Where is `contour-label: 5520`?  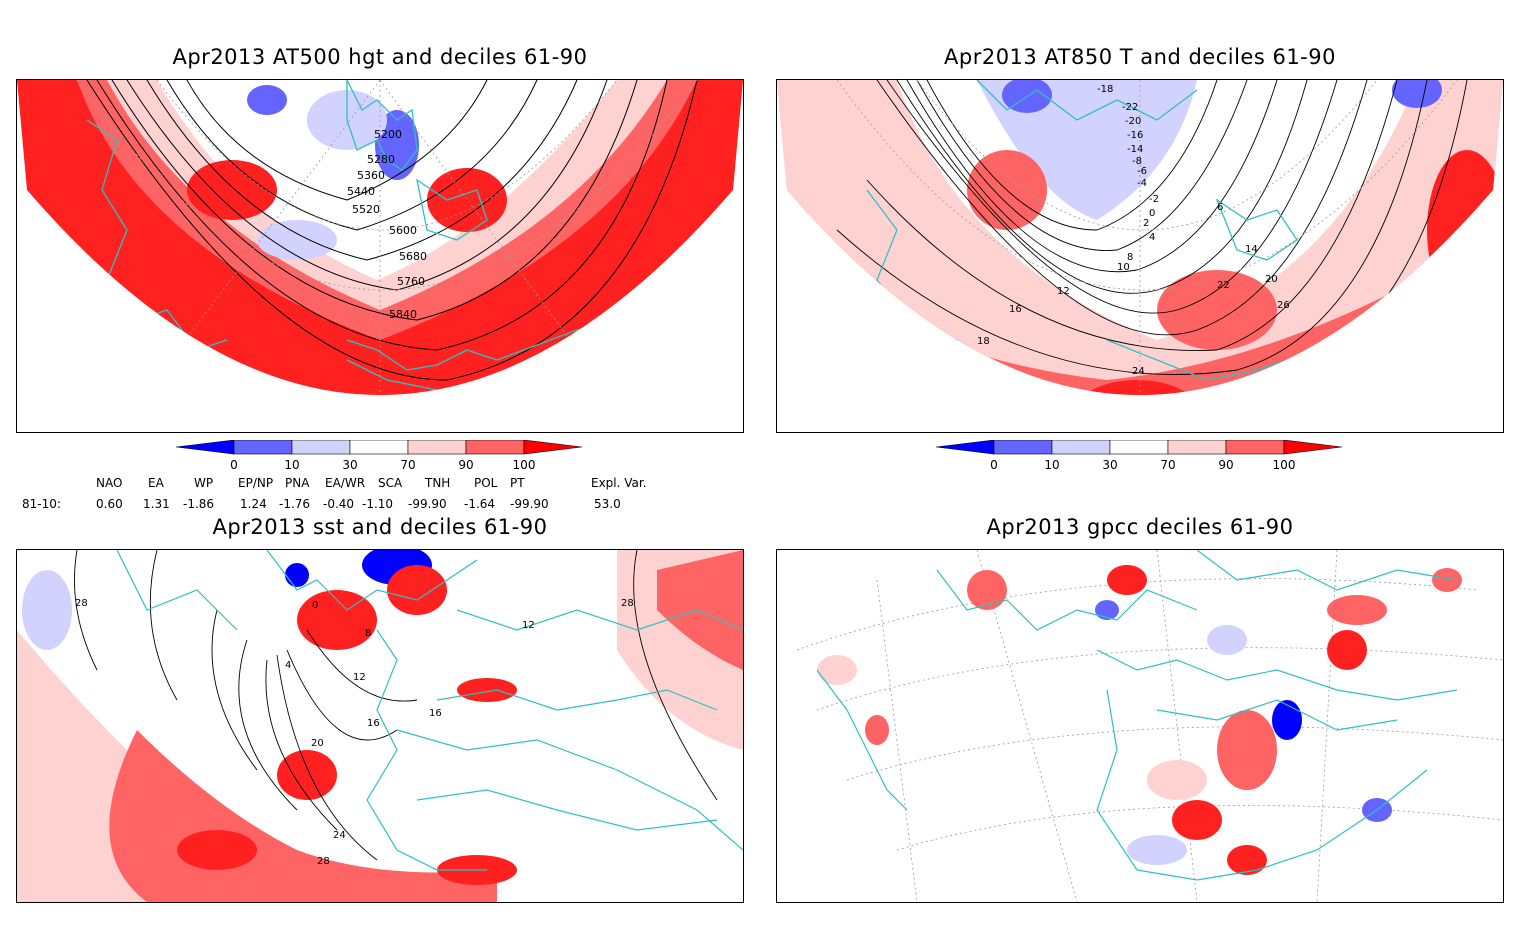
contour-label: 5520 is located at coordinates (366, 209).